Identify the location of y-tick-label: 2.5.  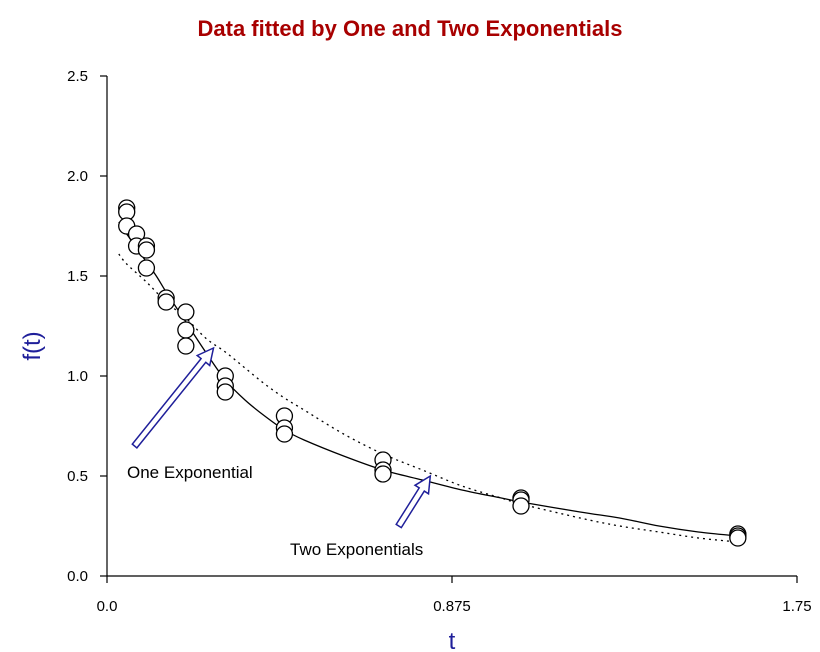
(77, 76).